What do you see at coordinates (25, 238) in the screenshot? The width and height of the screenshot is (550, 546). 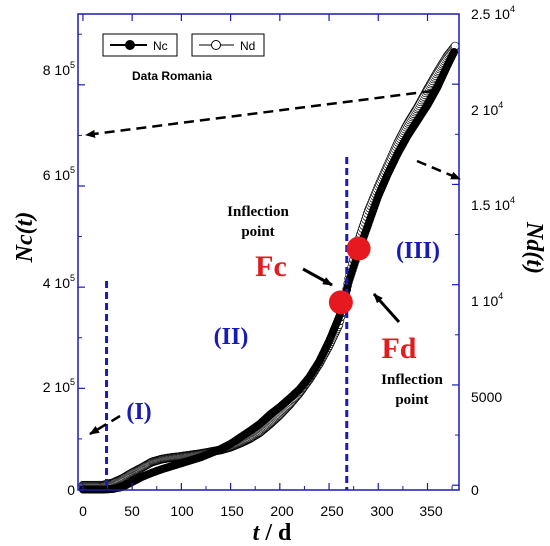 I see `y-axis-title: Nc(t)` at bounding box center [25, 238].